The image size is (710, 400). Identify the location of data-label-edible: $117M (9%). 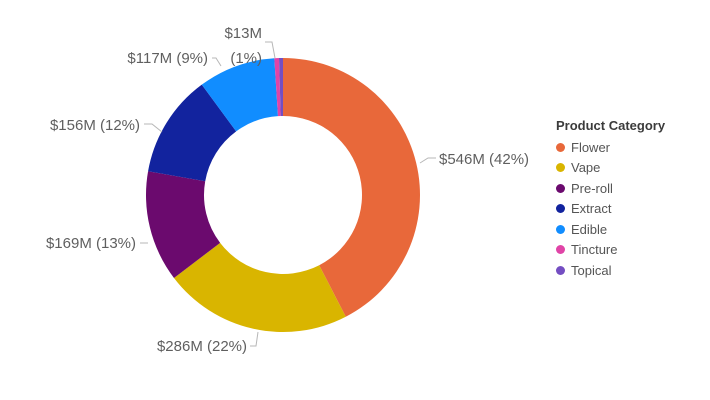
(167, 58).